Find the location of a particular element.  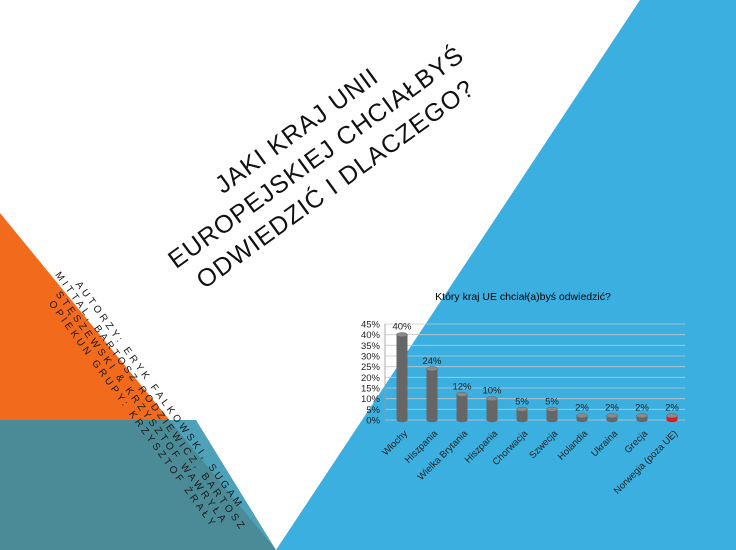

teal-overlap is located at coordinates (138, 485).